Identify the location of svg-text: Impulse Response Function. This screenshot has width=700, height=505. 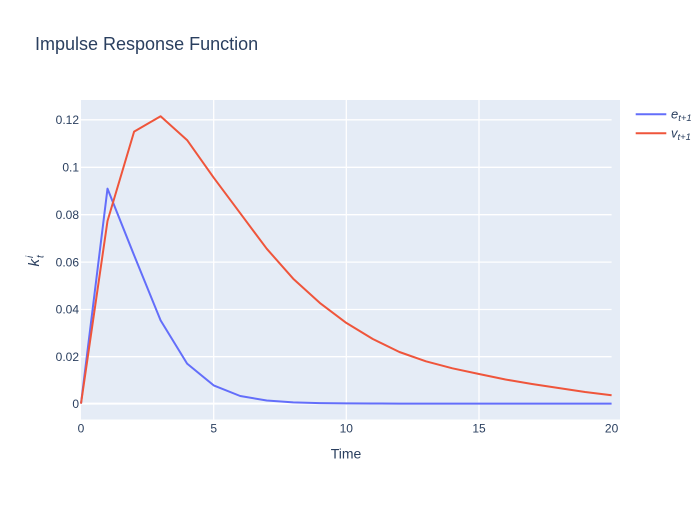
(146, 44).